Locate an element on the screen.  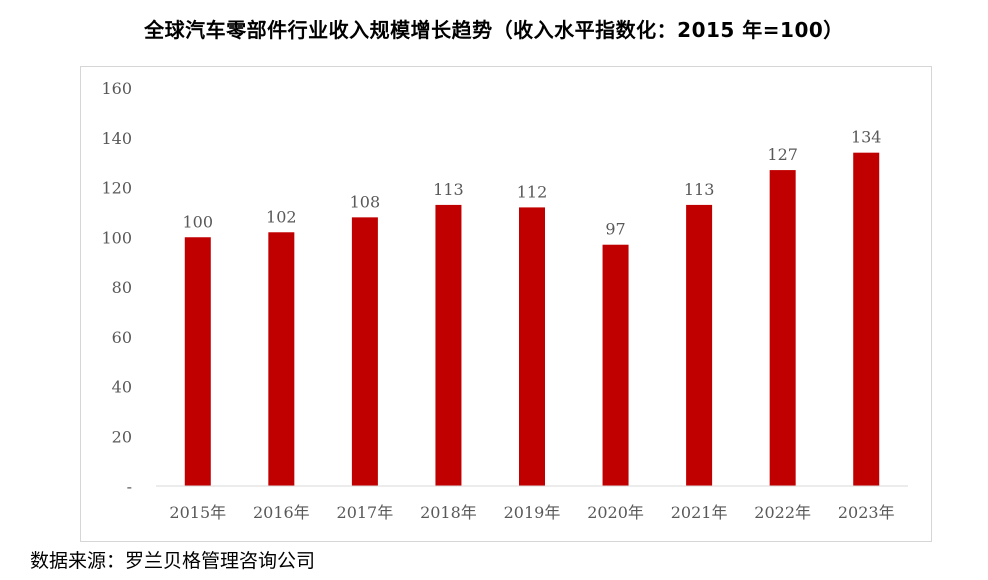
bar-2020年 is located at coordinates (615, 365).